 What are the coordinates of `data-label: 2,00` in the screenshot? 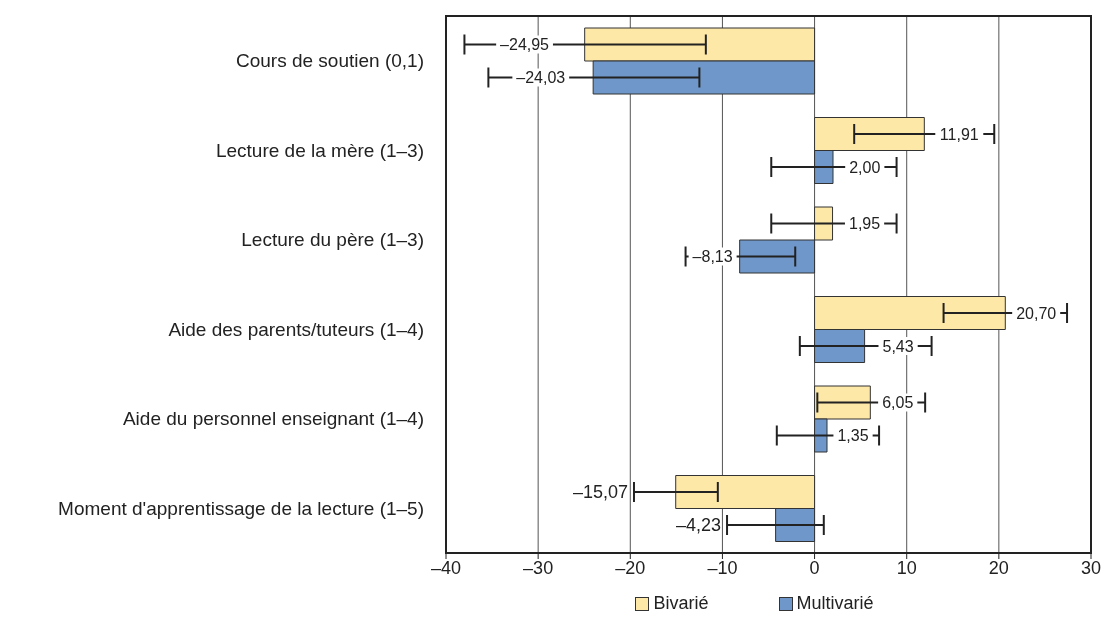 It's located at (865, 167).